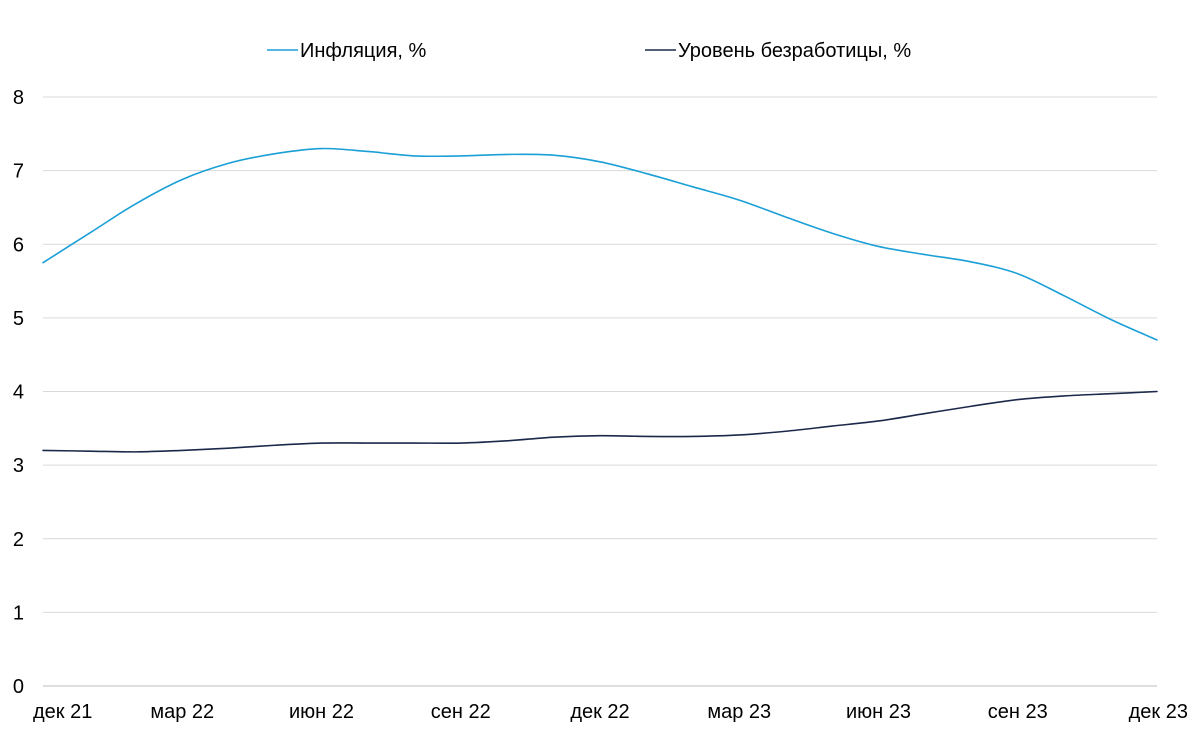 The width and height of the screenshot is (1200, 742). What do you see at coordinates (878, 712) in the screenshot?
I see `x-tick-label: июн 23` at bounding box center [878, 712].